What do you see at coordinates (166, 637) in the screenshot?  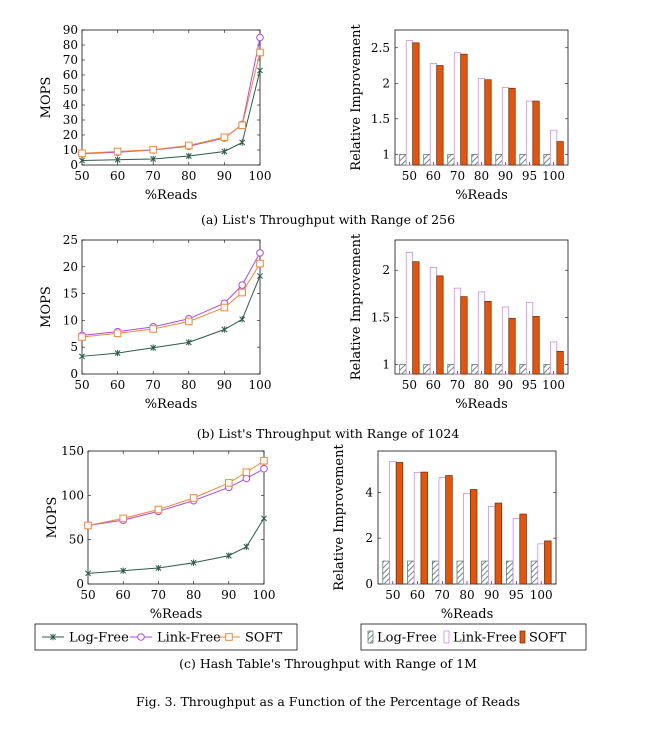 I see `line-legend: Log-Free Link-Free SOFT` at bounding box center [166, 637].